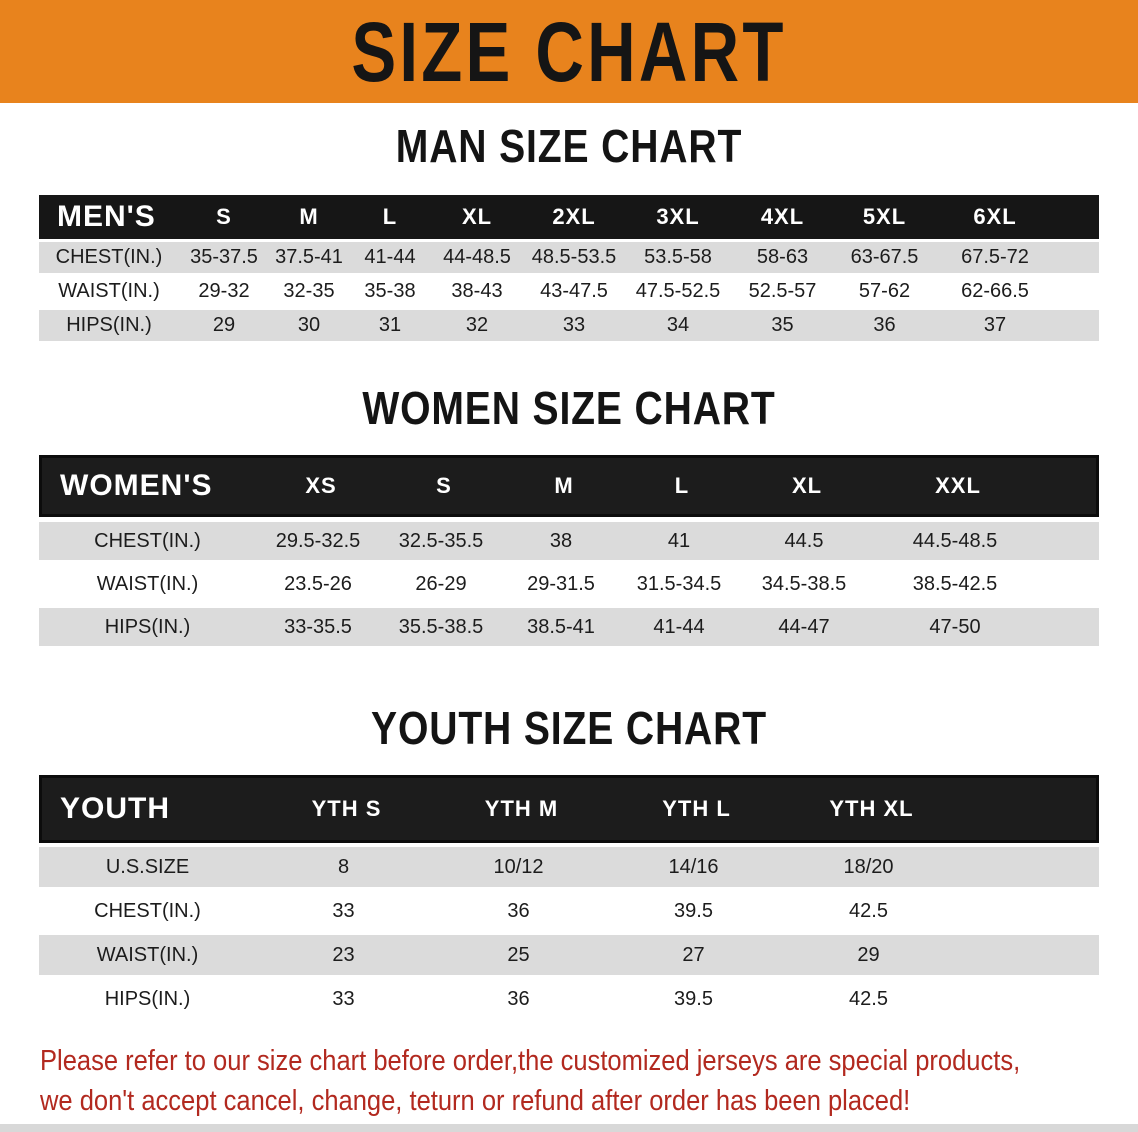  I want to click on column-header: 6XL, so click(995, 216).